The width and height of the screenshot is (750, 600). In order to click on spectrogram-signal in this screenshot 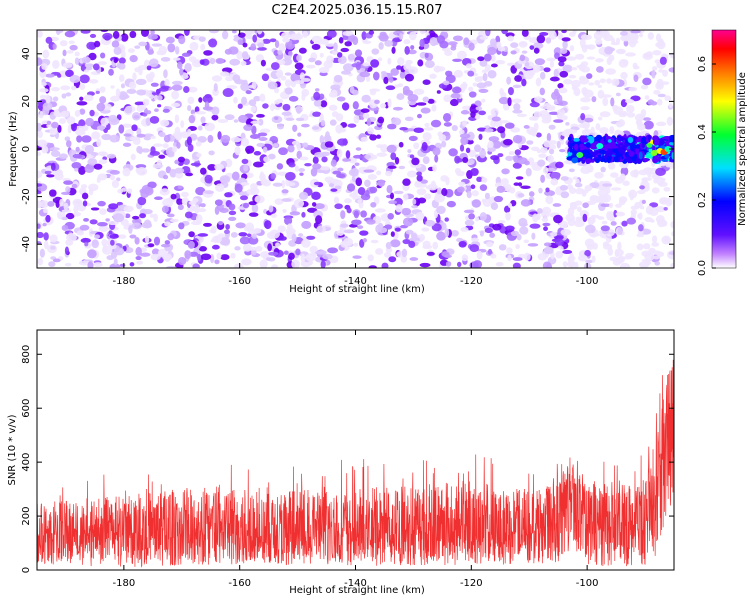, I will do `click(620, 149)`.